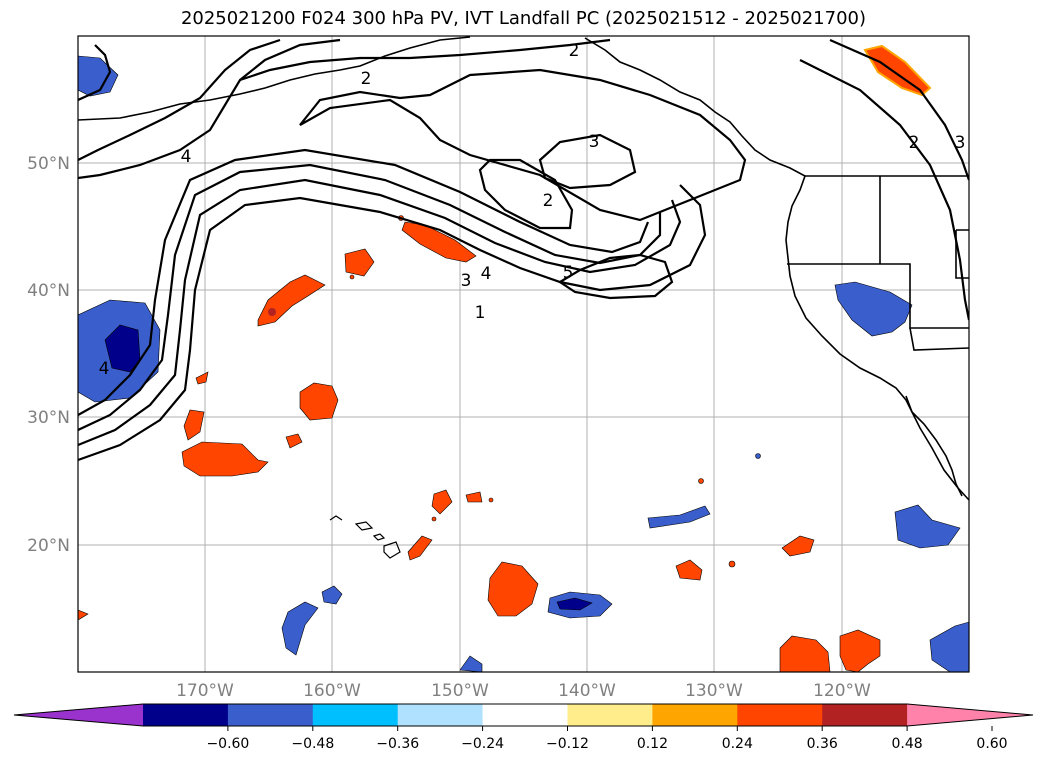  I want to click on lon-label: 170°W, so click(205, 691).